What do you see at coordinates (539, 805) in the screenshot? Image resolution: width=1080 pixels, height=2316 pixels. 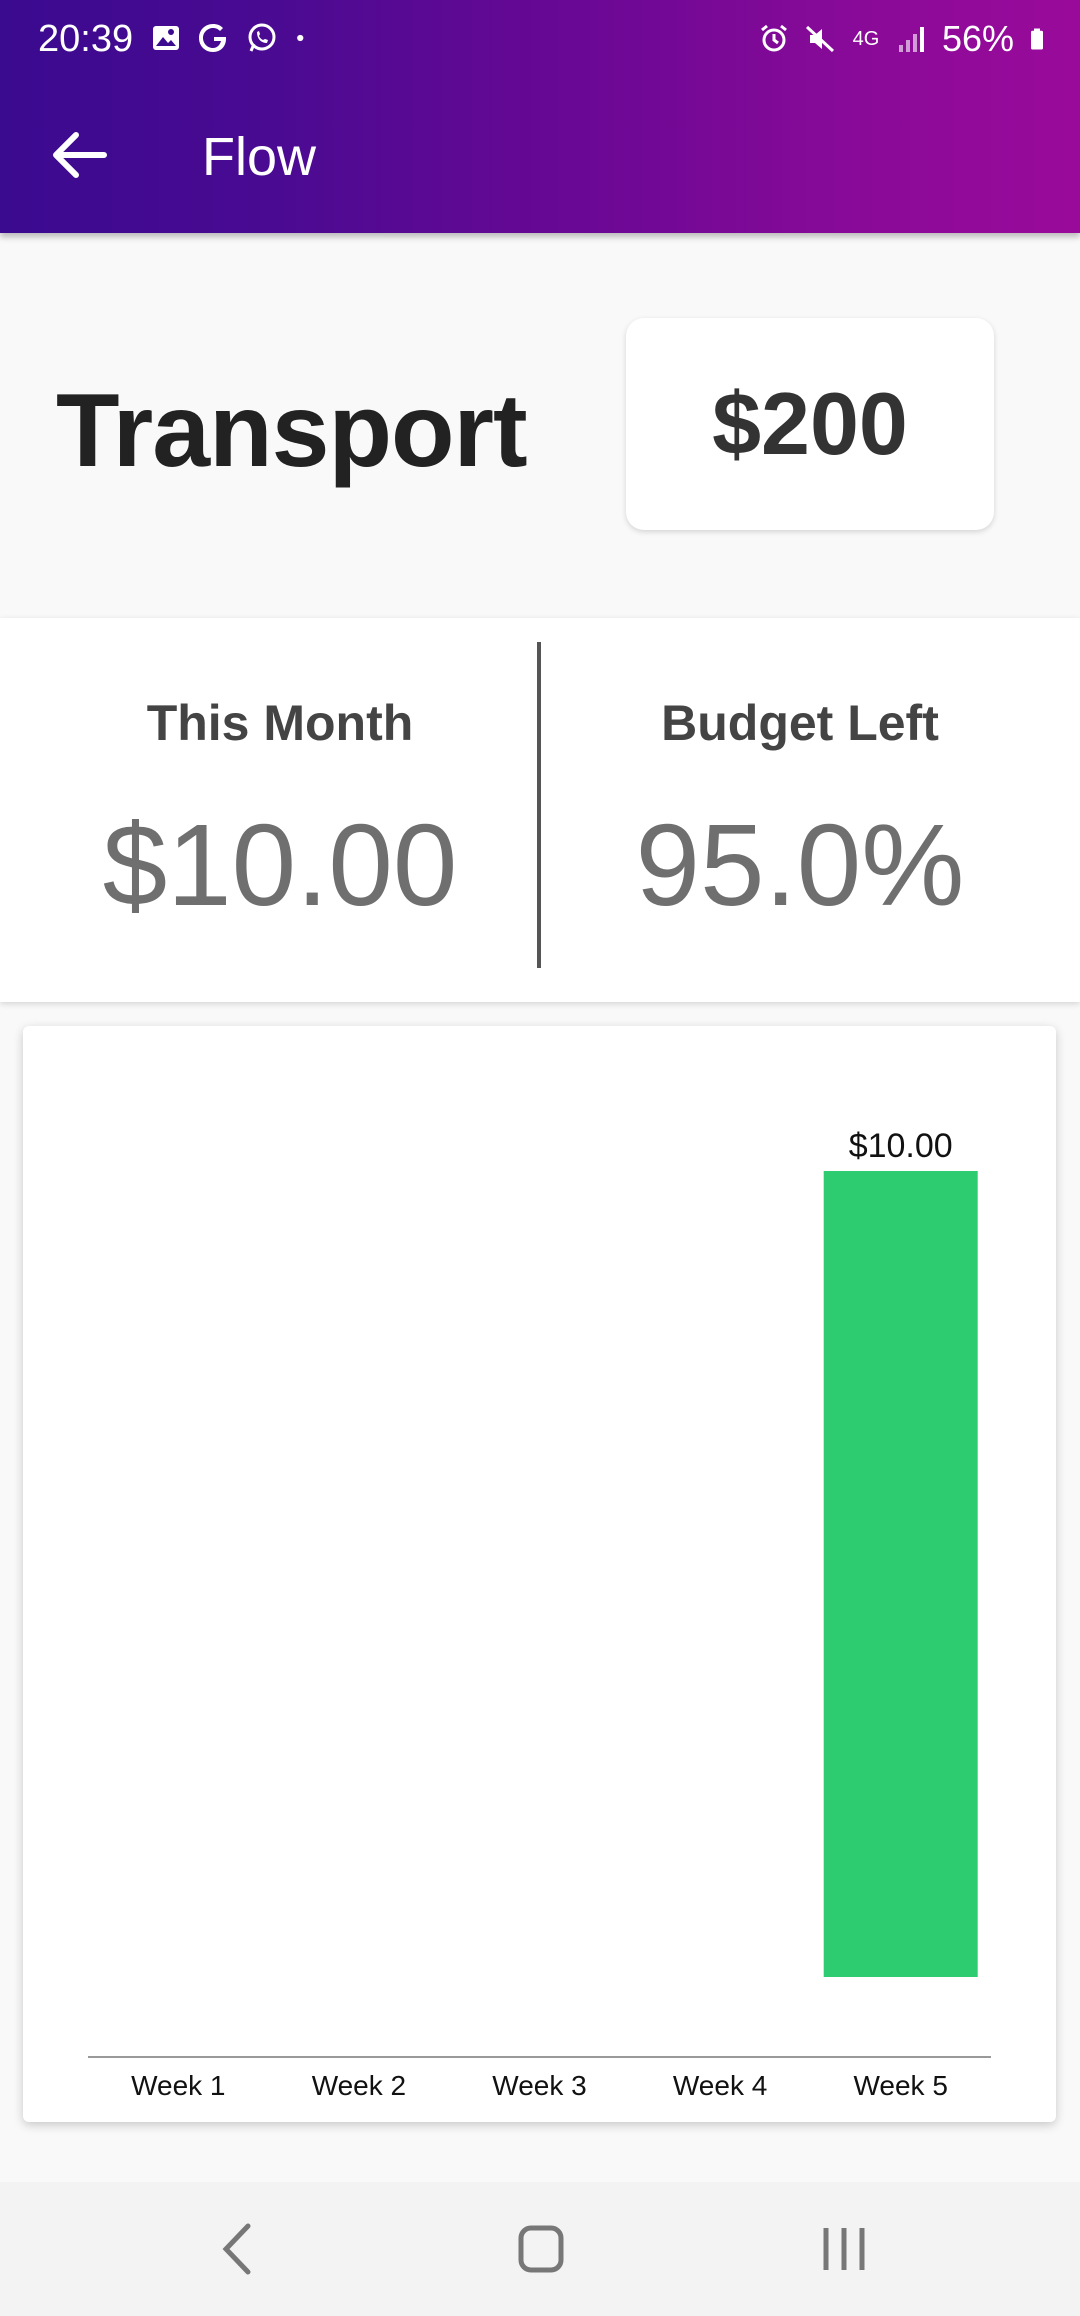 I see `stats-divider` at bounding box center [539, 805].